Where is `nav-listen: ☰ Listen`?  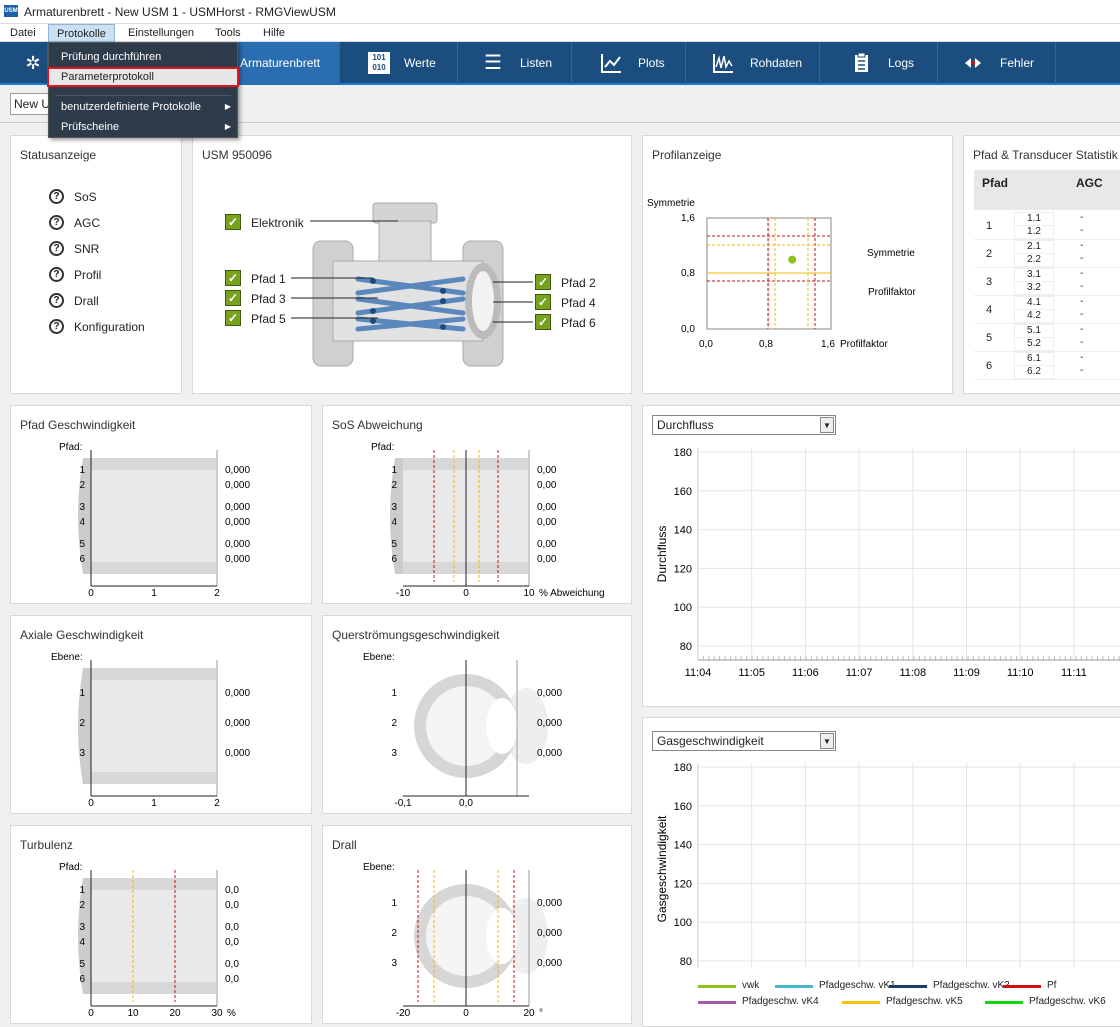
nav-listen: ☰ Listen is located at coordinates (515, 63).